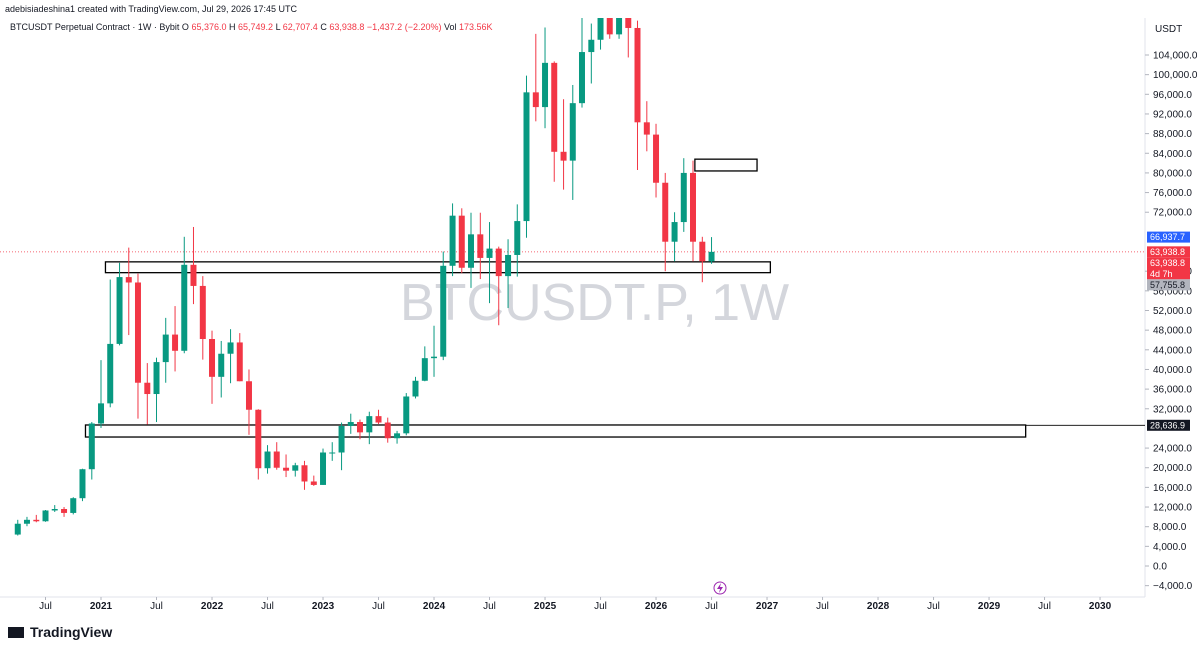 The image size is (1200, 658). Describe the element at coordinates (232, 27) in the screenshot. I see `legend-key: H` at that location.